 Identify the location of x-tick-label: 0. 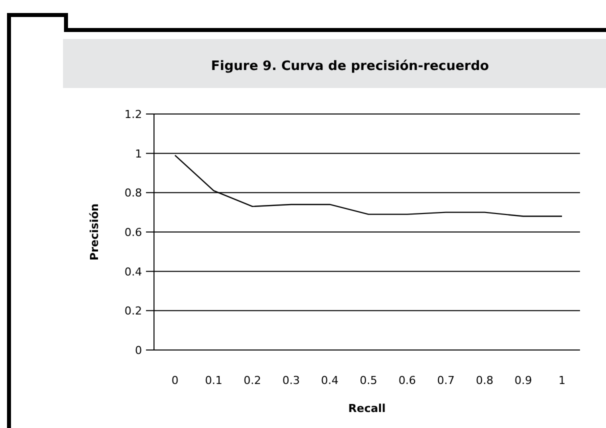
(175, 380).